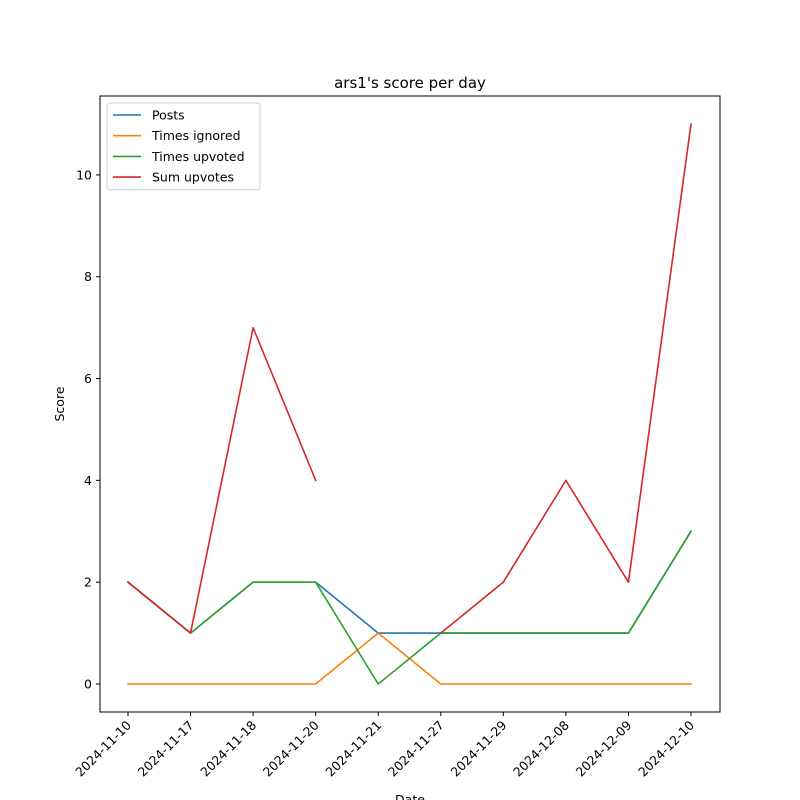 The image size is (800, 800). Describe the element at coordinates (193, 177) in the screenshot. I see `legend-label-3: Sum upvotes` at that location.